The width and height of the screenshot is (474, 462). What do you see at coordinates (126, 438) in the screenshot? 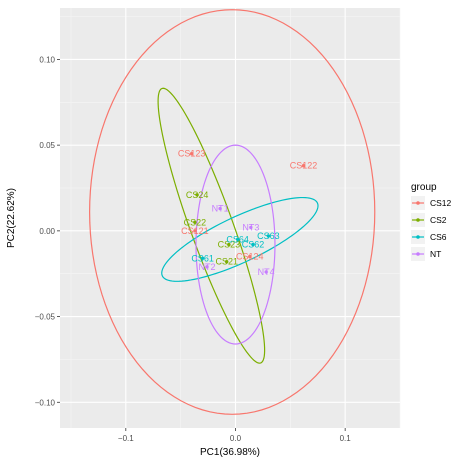
I see `x-tick-label: −0.1` at bounding box center [126, 438].